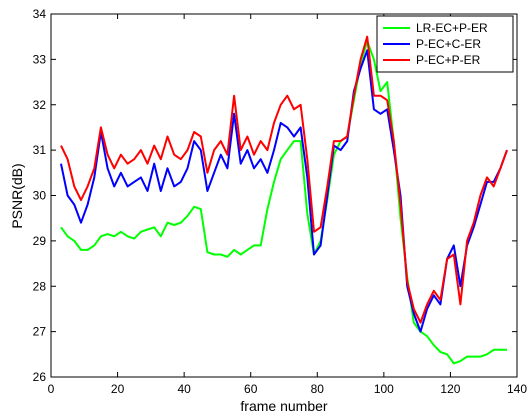  I want to click on x-axis-label: frame number, so click(283, 406).